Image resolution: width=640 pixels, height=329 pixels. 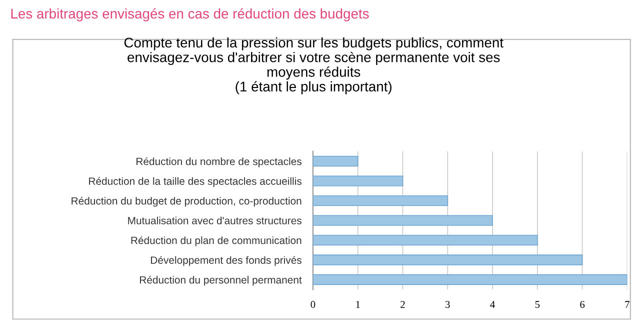 I want to click on y-tick-label: Réduction du nombre de spectacles, so click(x=219, y=162).